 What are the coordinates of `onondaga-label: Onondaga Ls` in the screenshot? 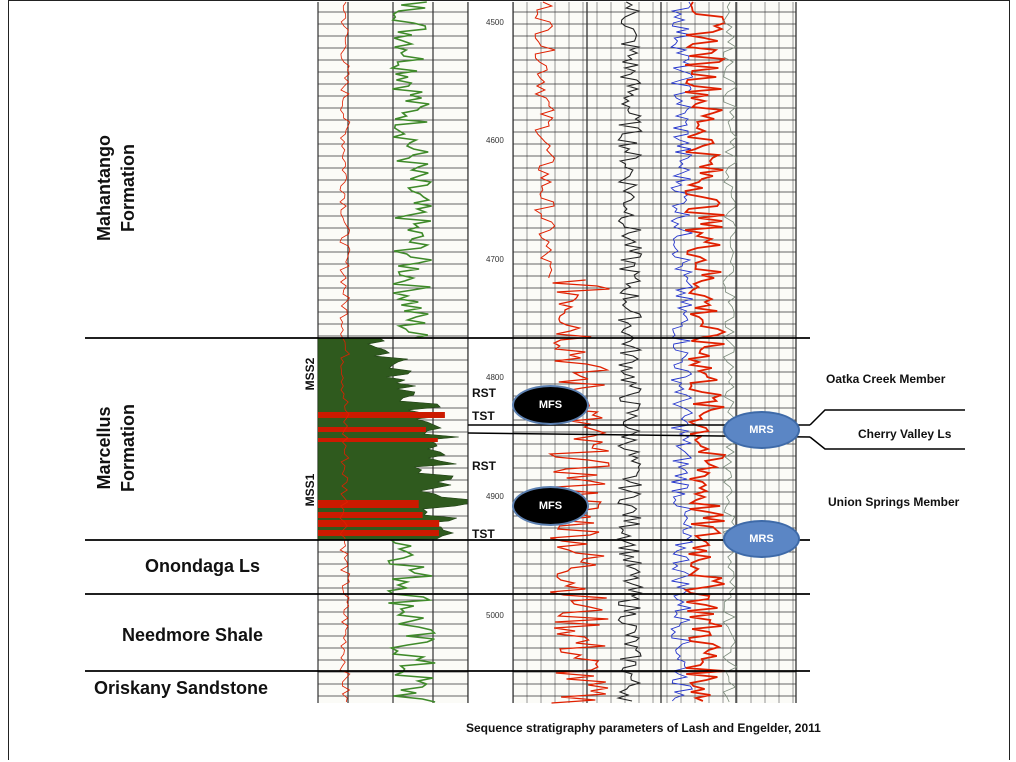 It's located at (203, 566).